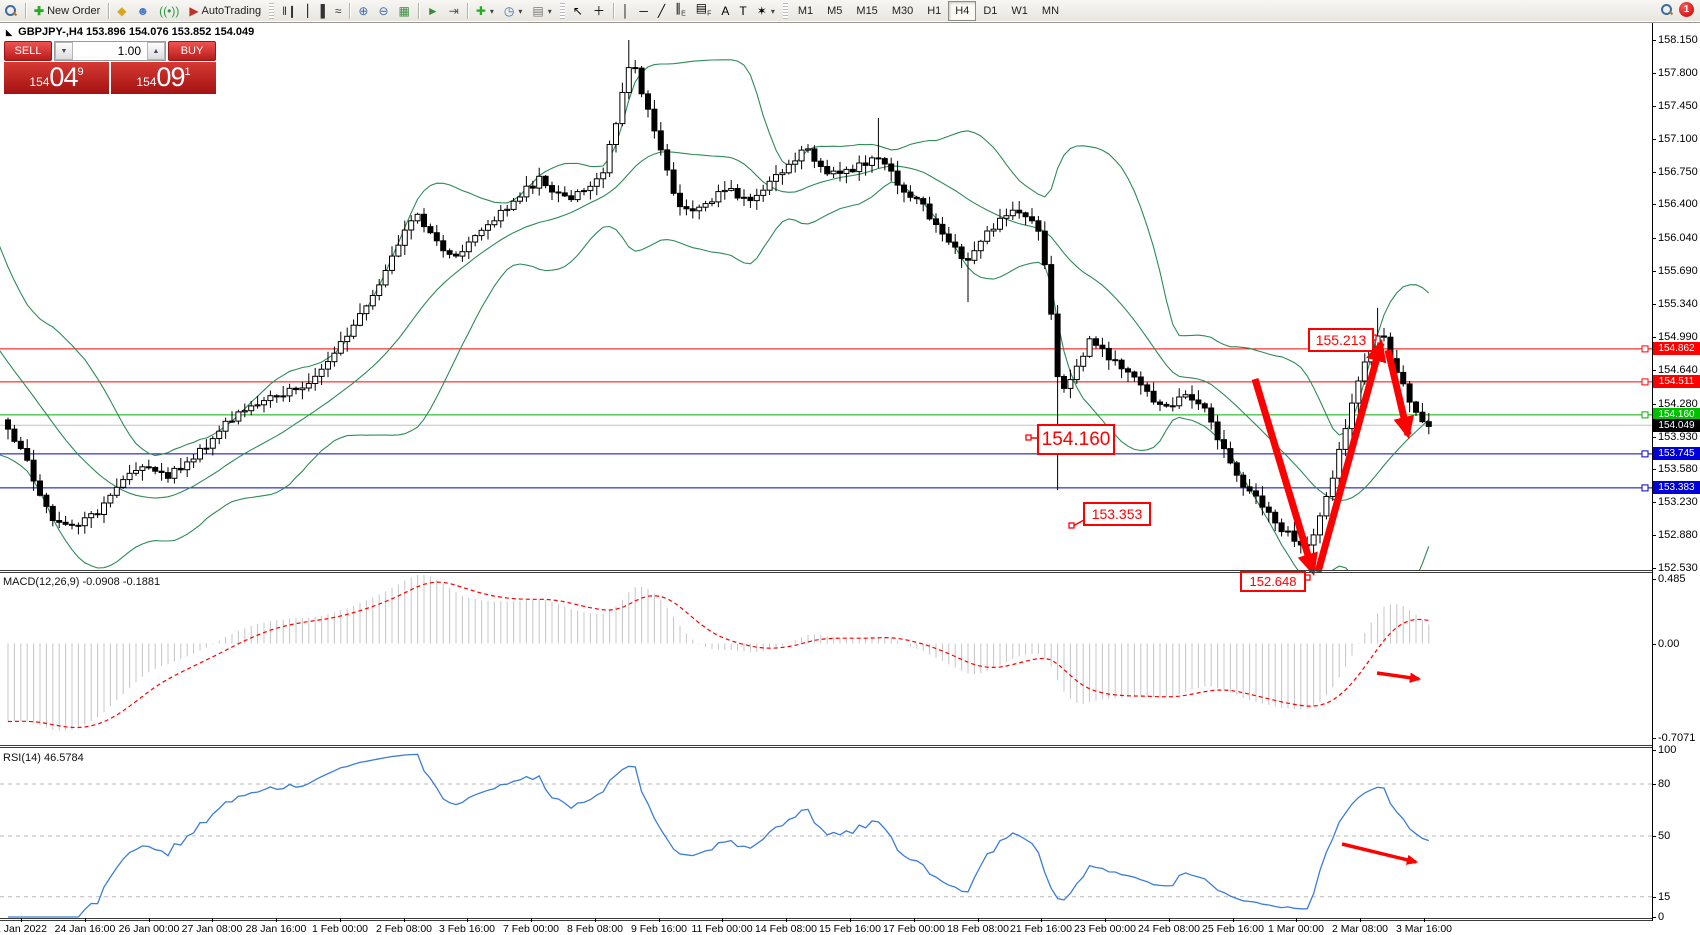  Describe the element at coordinates (1341, 340) in the screenshot. I see `label-155213: 155.213` at that location.